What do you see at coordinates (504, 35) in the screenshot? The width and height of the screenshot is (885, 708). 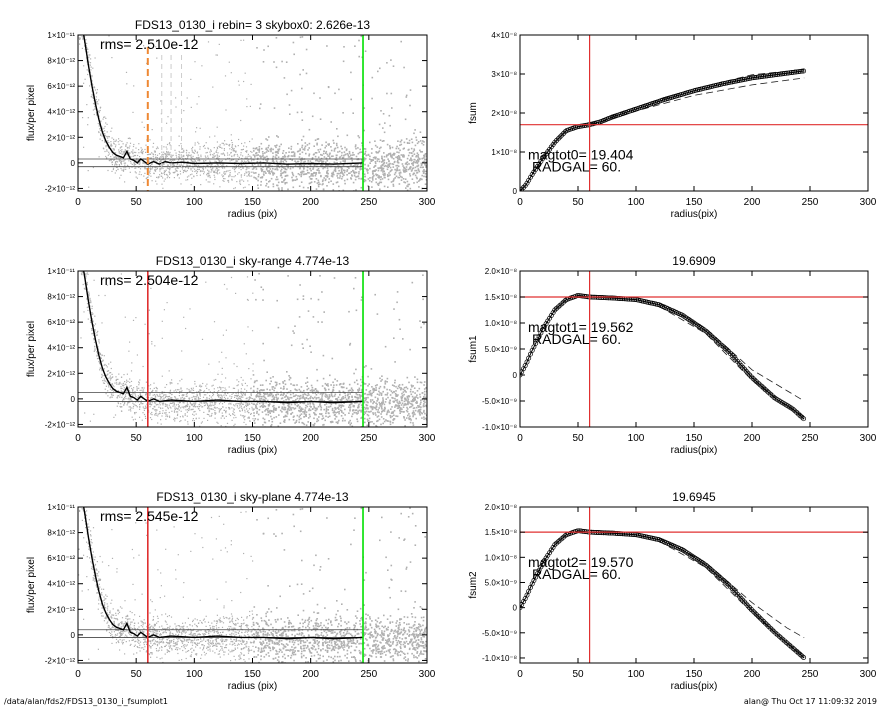 I see `y-tick-label: 4×10⁻⁸` at bounding box center [504, 35].